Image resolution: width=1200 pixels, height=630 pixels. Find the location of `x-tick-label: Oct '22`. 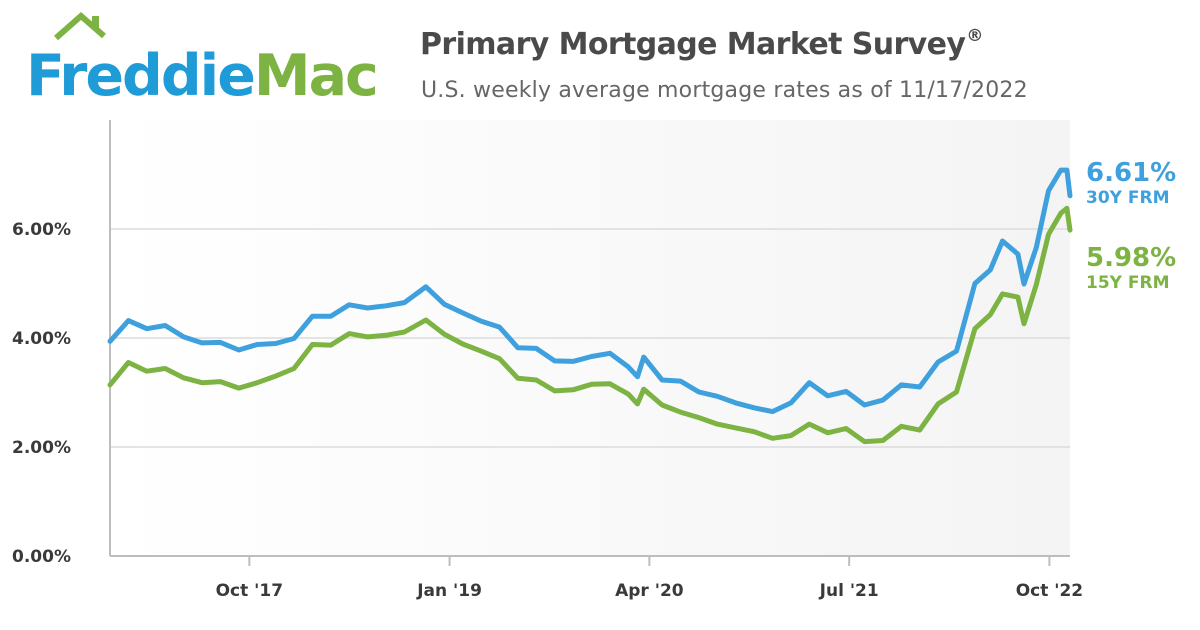

x-tick-label: Oct '22 is located at coordinates (1049, 591).